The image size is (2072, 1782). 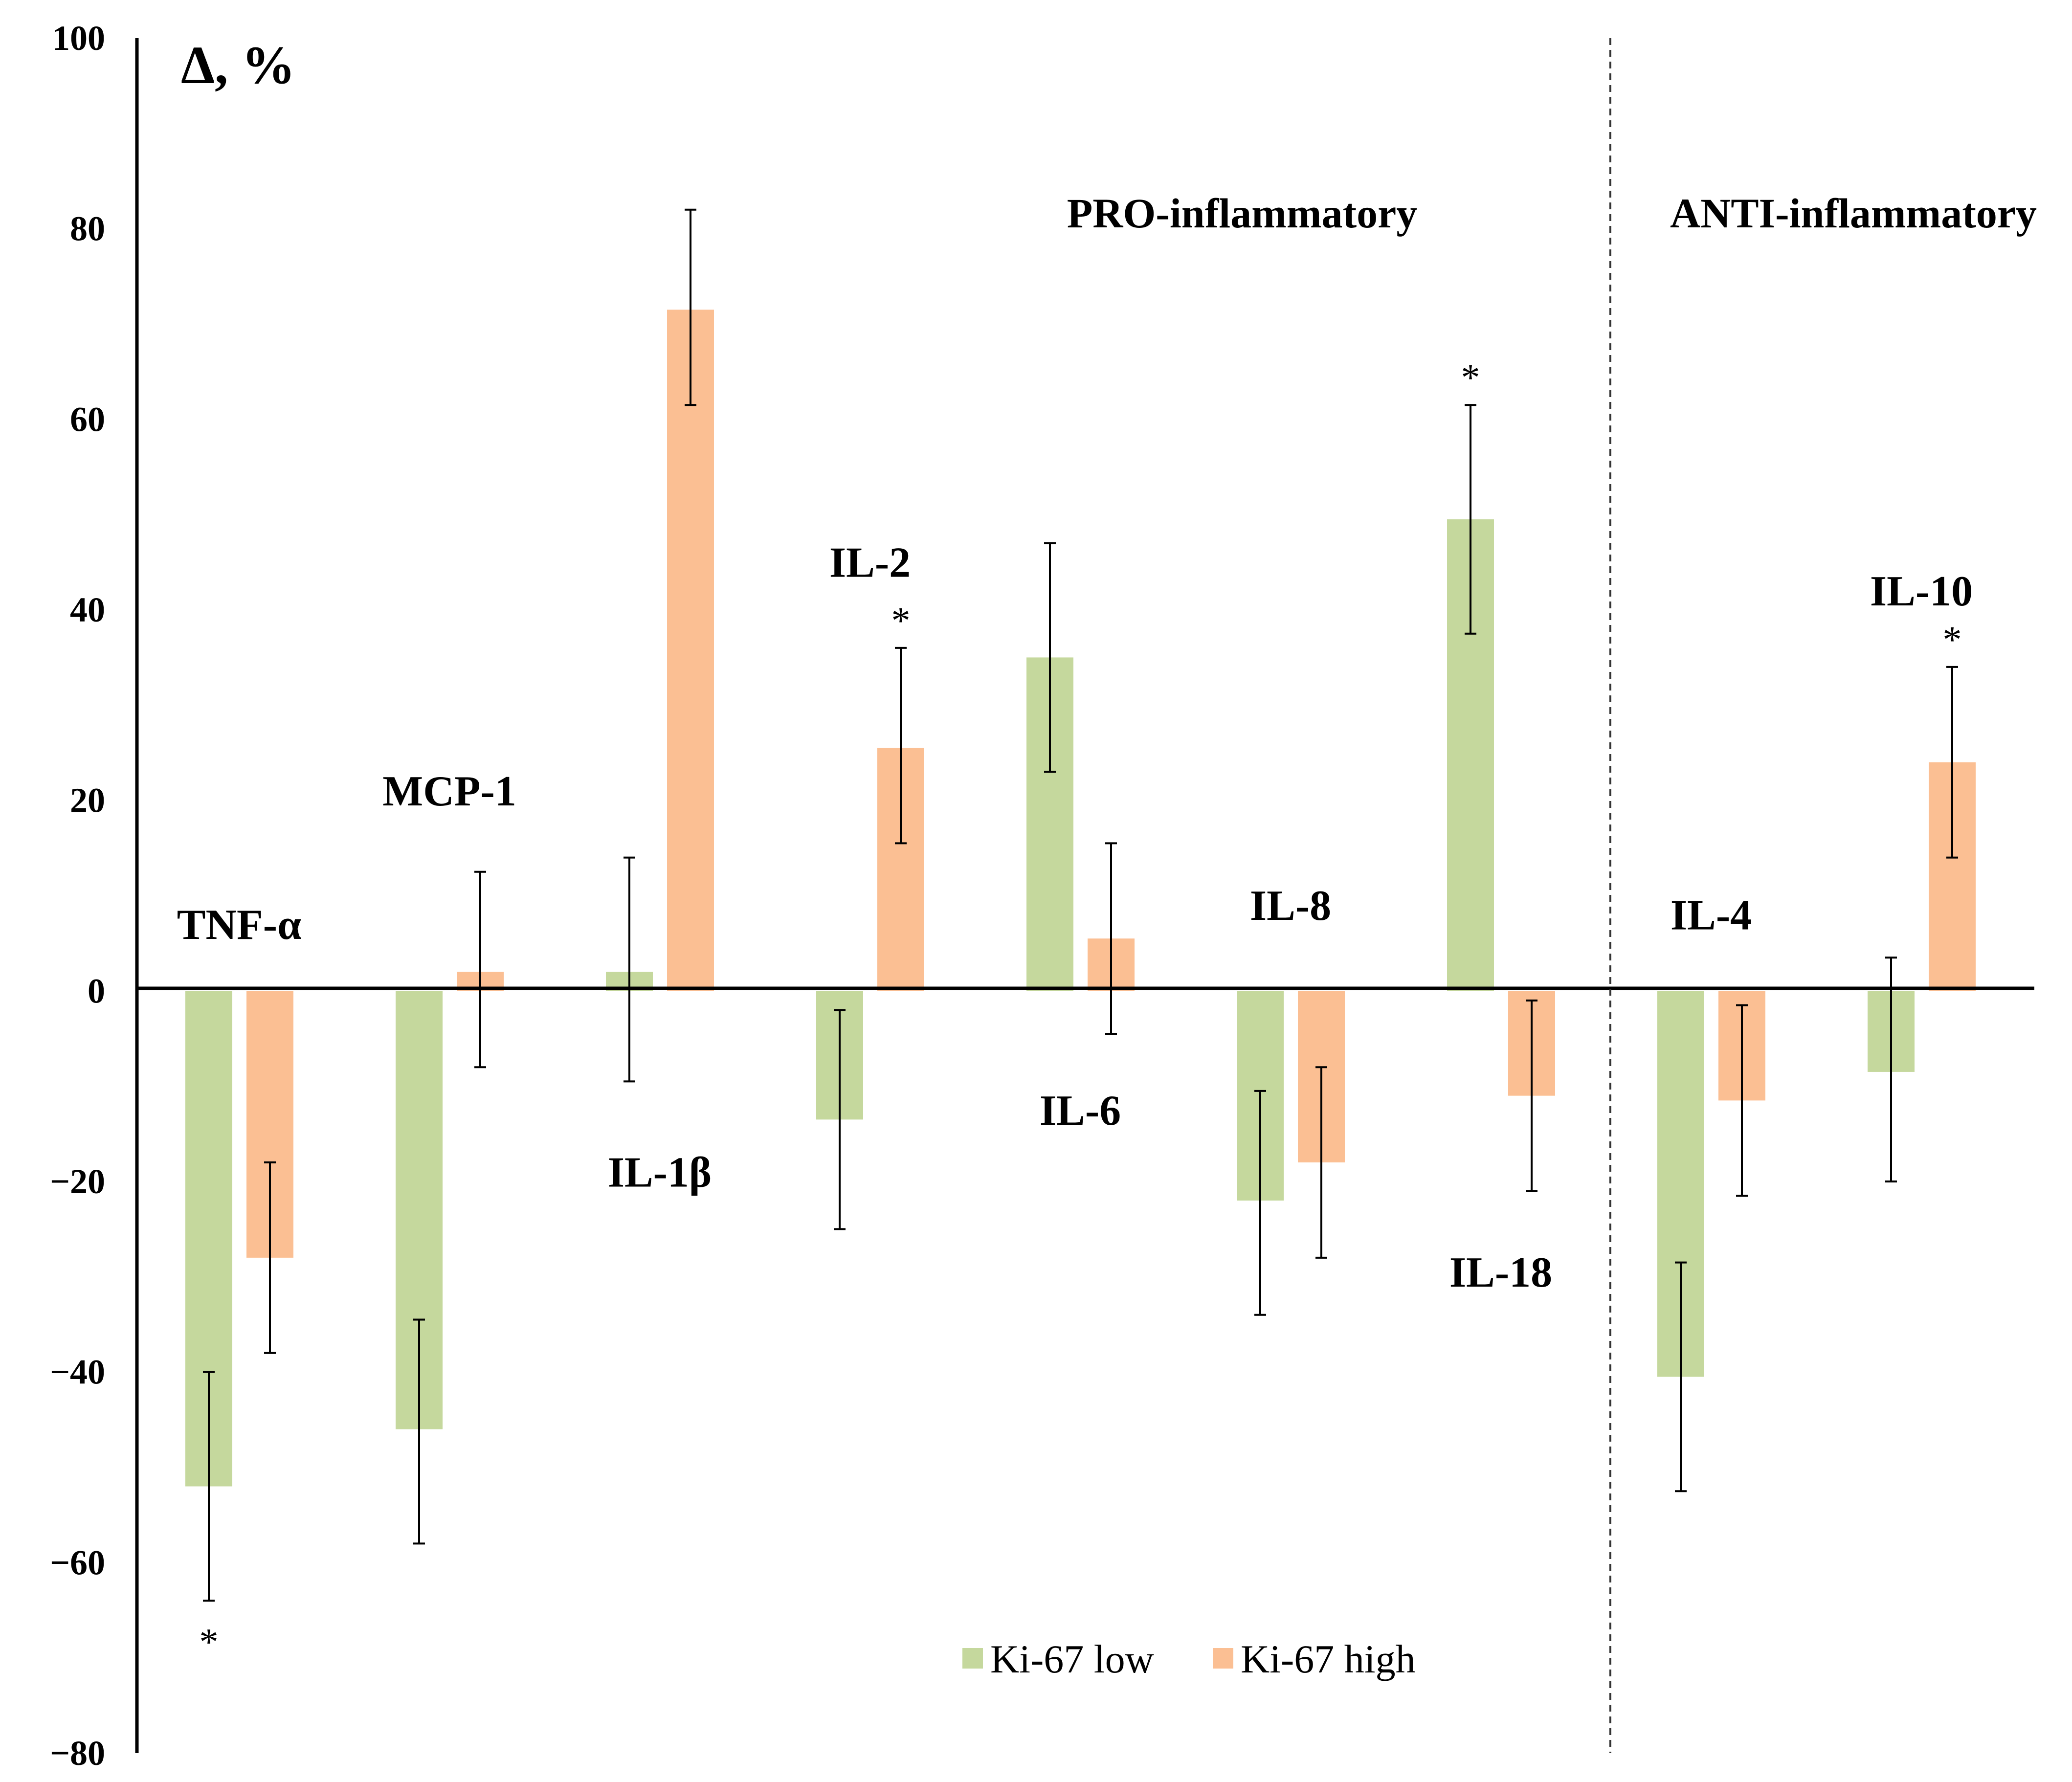 What do you see at coordinates (480, 969) in the screenshot?
I see `error-bar-mcp-1-ki-67-high` at bounding box center [480, 969].